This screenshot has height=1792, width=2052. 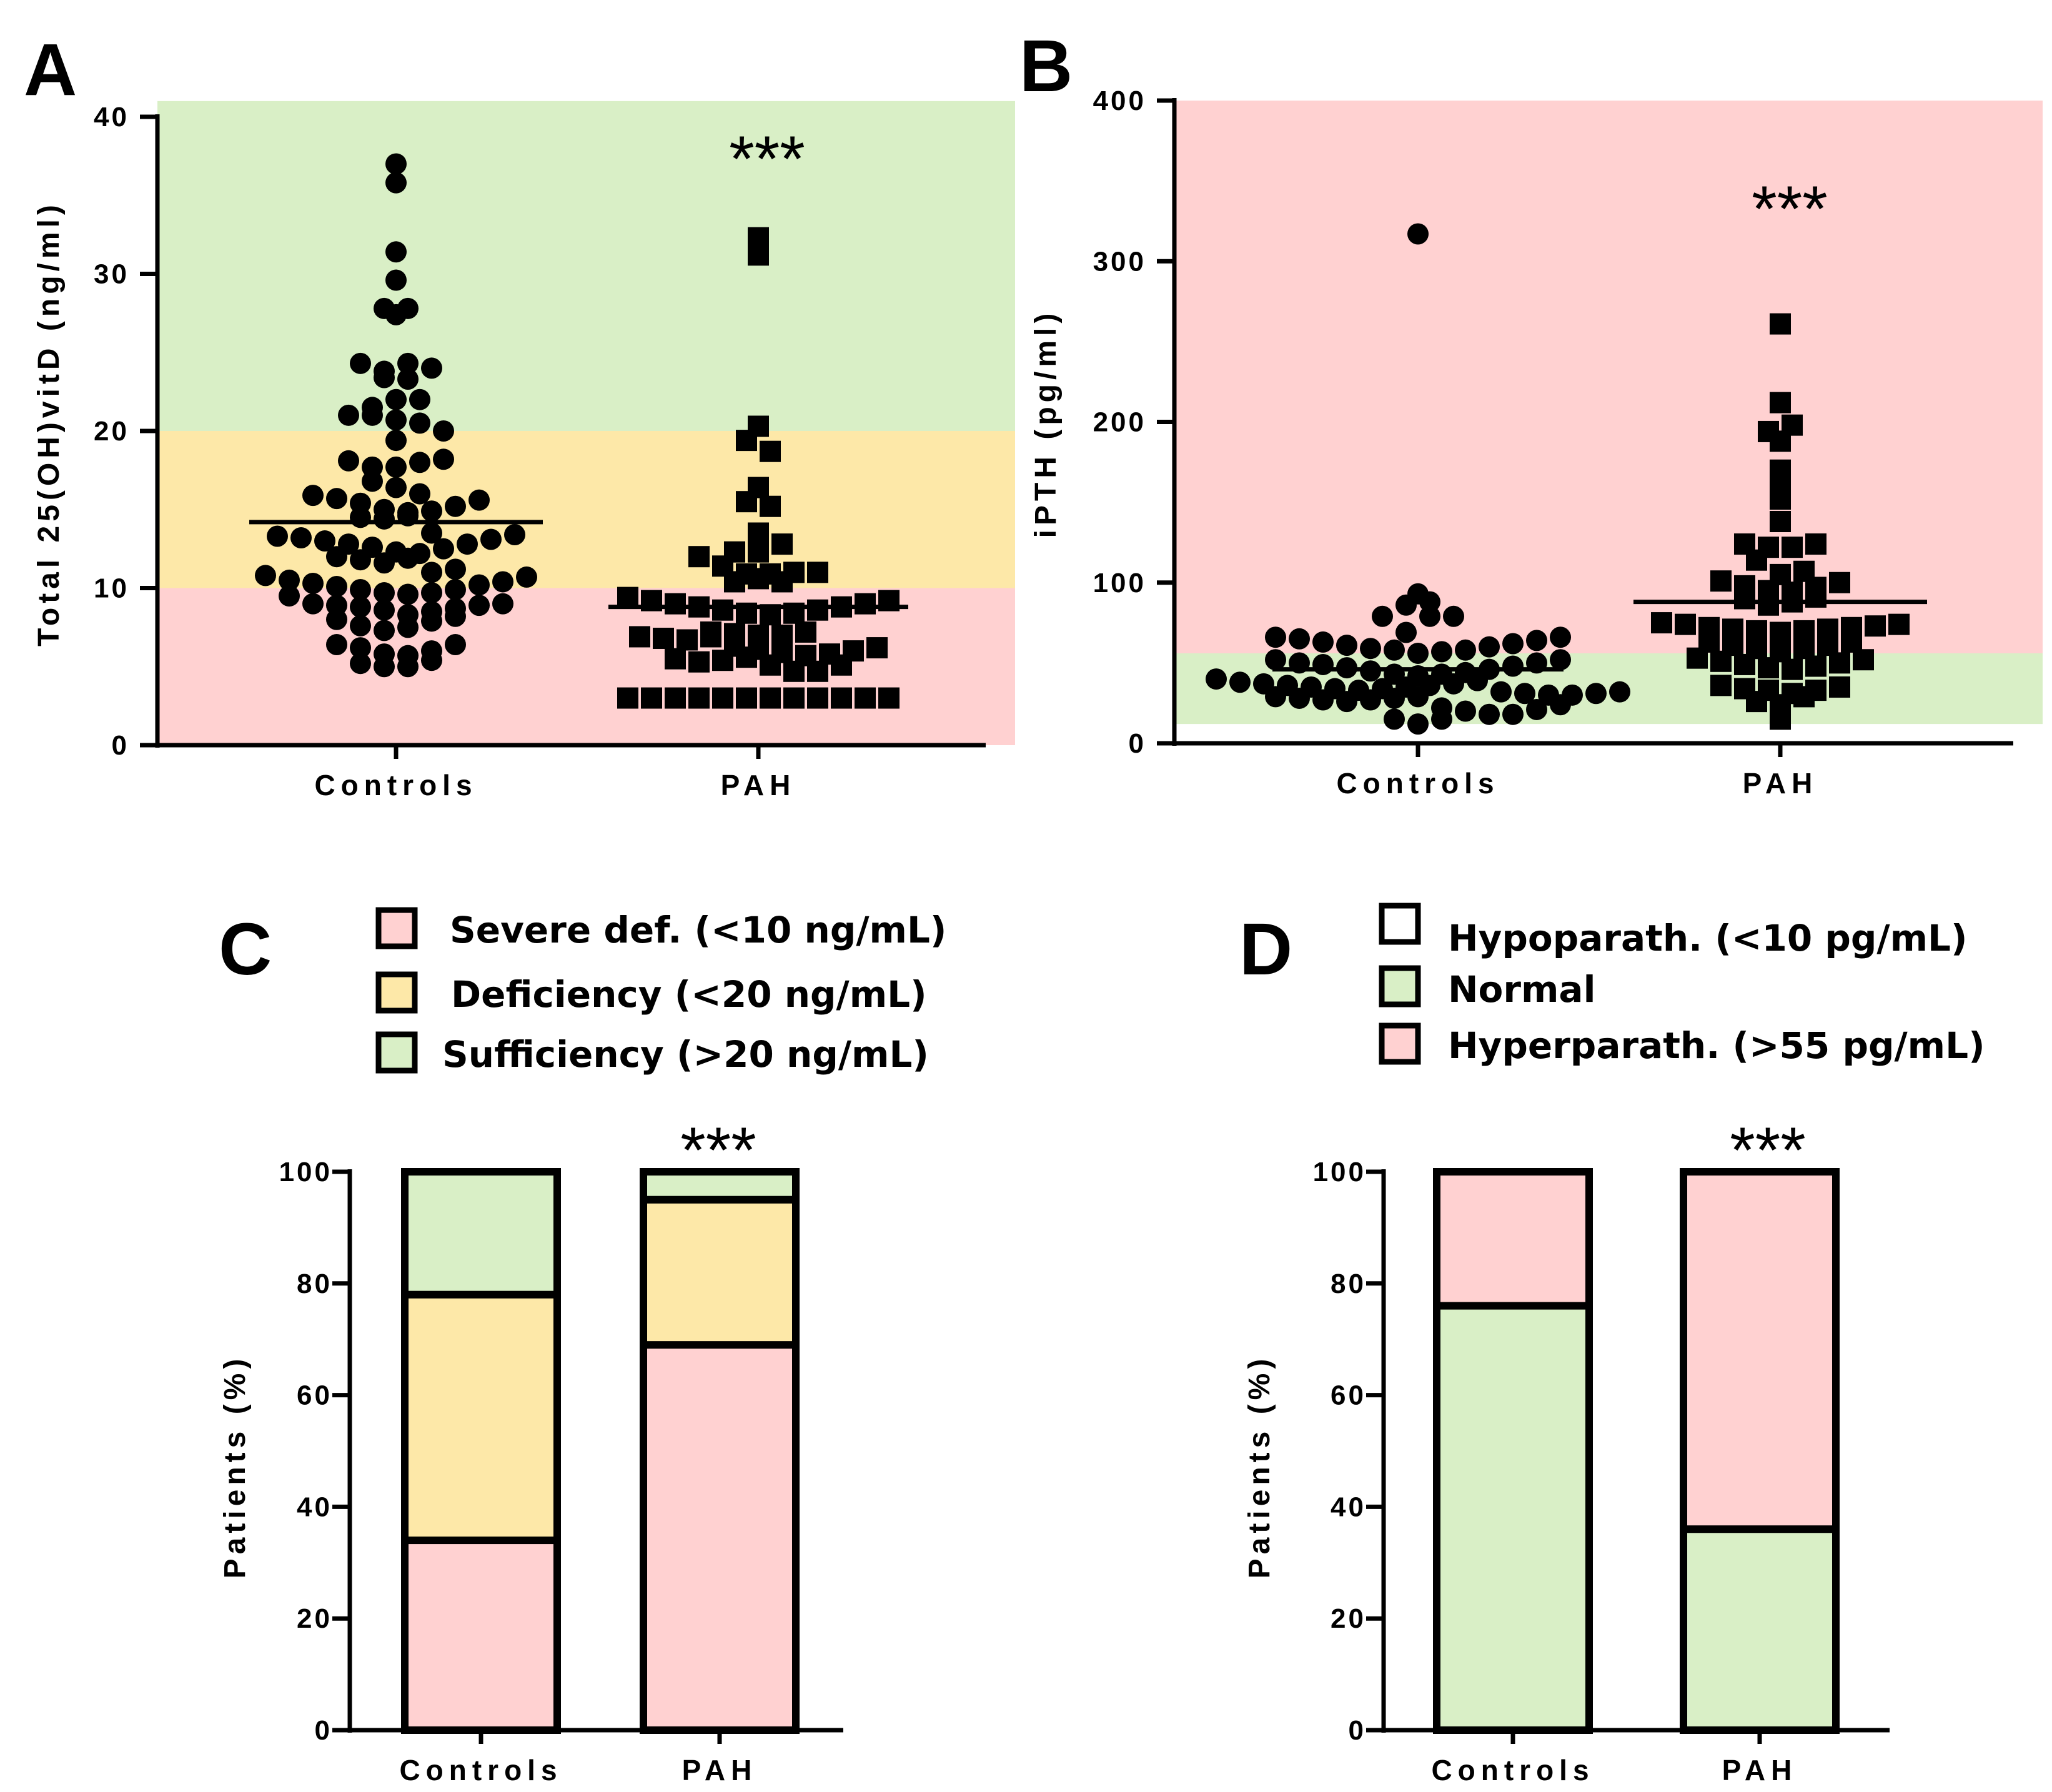 What do you see at coordinates (1137, 743) in the screenshot?
I see `panel-b-y-tick-label: 0` at bounding box center [1137, 743].